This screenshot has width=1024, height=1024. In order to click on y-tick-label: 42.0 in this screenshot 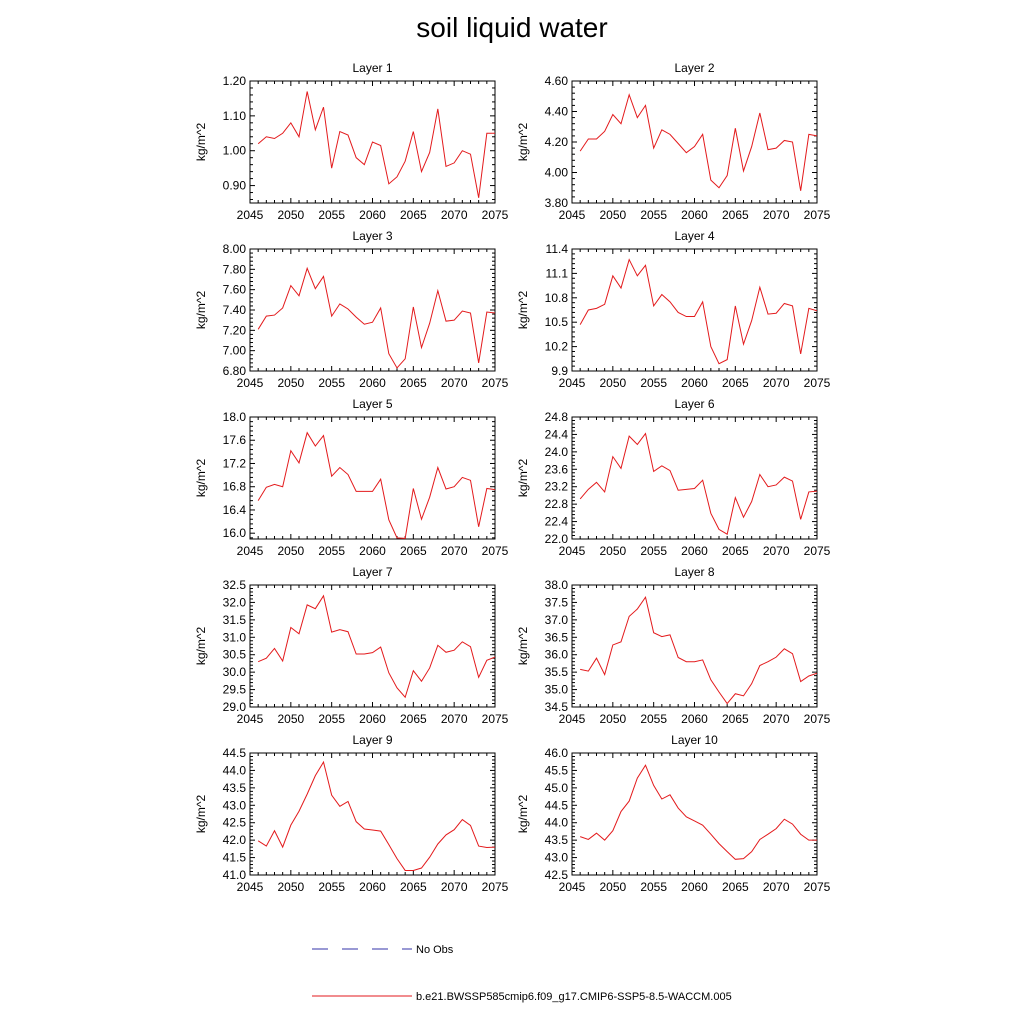, I will do `click(235, 840)`.